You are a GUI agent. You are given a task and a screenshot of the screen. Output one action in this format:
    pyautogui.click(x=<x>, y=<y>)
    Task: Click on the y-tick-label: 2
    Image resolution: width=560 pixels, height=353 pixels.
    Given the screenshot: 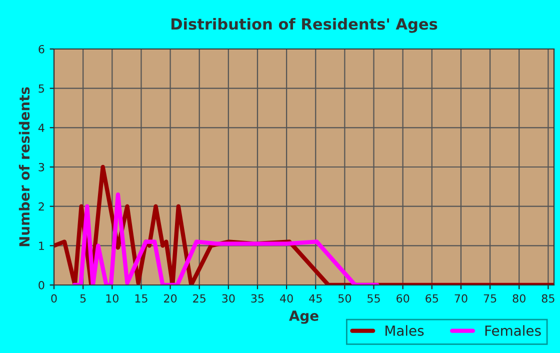 What is the action you would take?
    pyautogui.click(x=41, y=206)
    